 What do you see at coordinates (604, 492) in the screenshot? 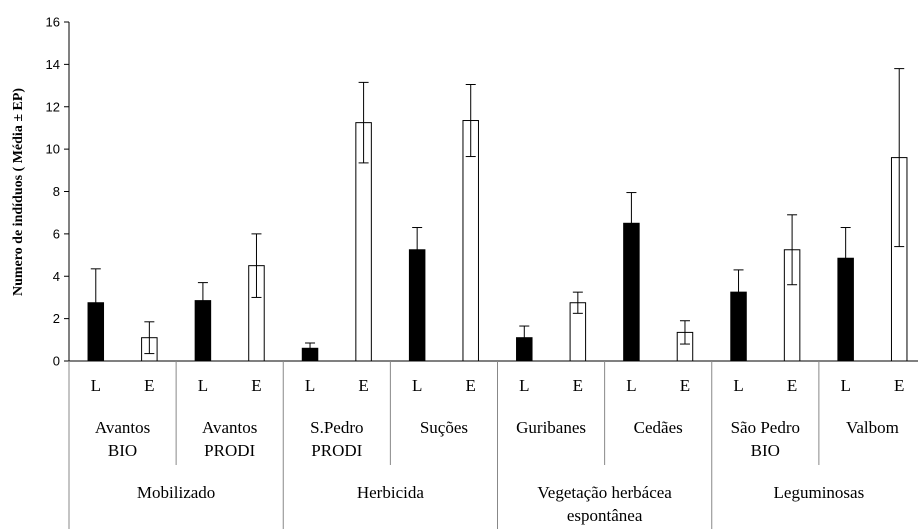
I see `group-label: Vegetação herbácea` at bounding box center [604, 492].